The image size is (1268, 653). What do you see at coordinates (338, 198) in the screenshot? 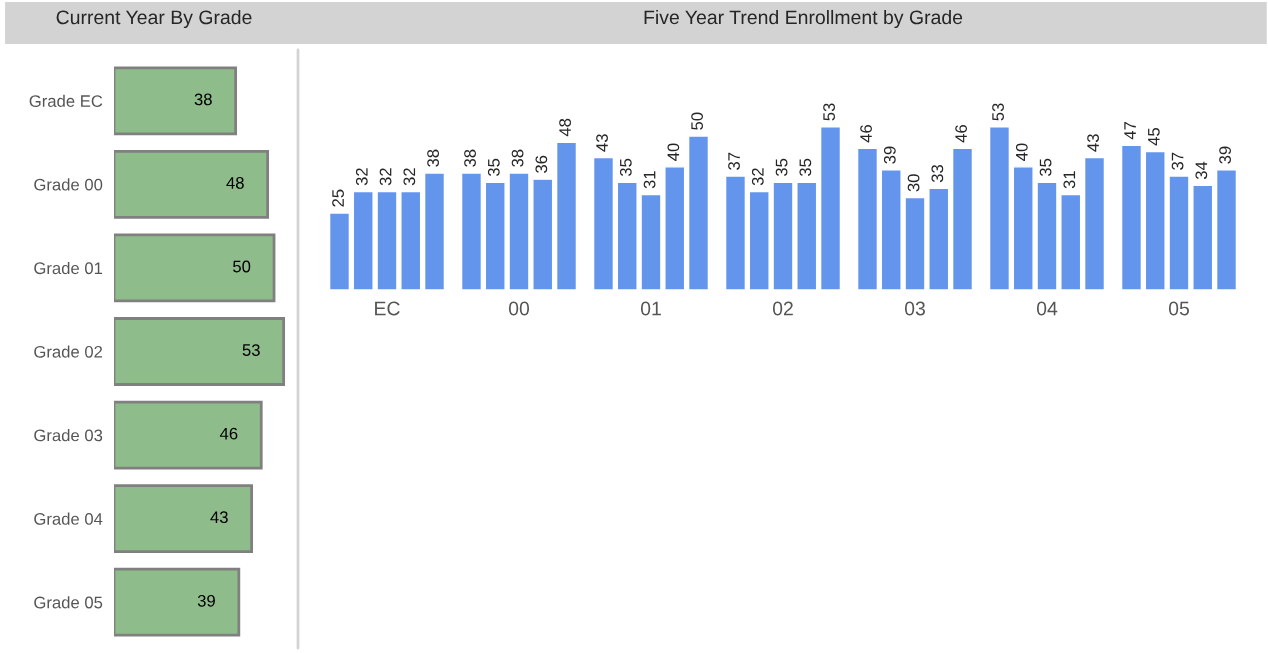
I see `data-label: 25` at bounding box center [338, 198].